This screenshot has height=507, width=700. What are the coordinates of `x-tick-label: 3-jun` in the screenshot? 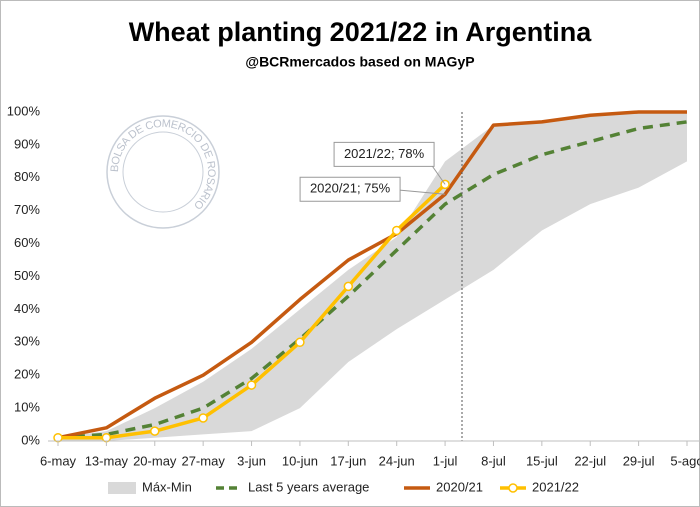 It's located at (251, 460).